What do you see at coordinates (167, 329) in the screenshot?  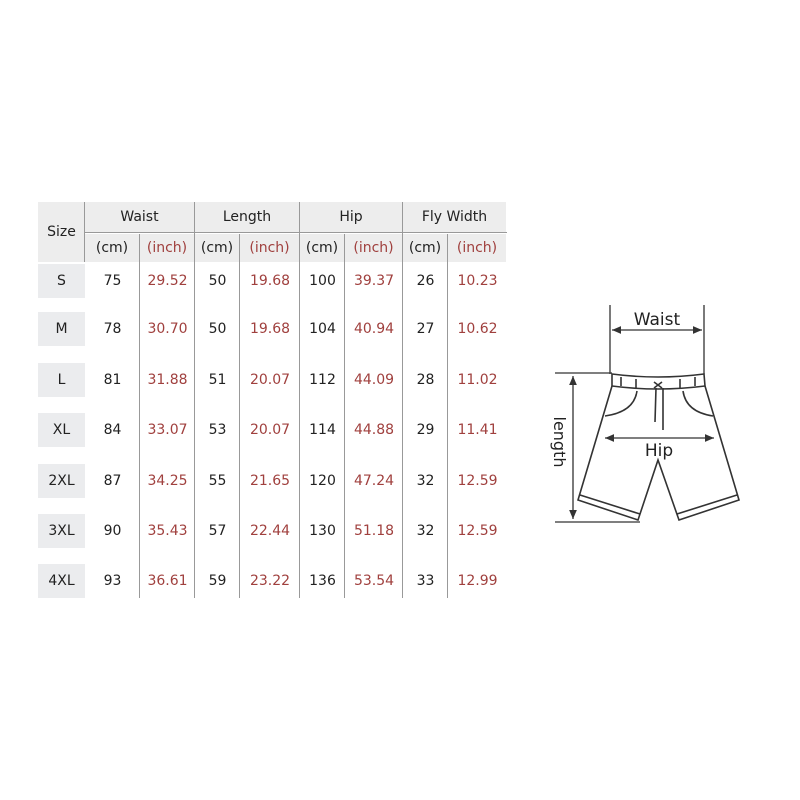 I see `inch-value: 30.70` at bounding box center [167, 329].